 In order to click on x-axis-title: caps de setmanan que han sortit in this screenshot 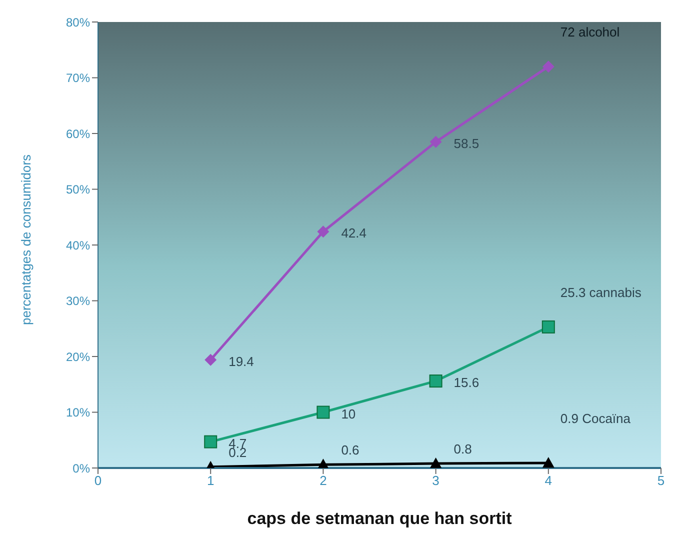, I will do `click(379, 518)`.